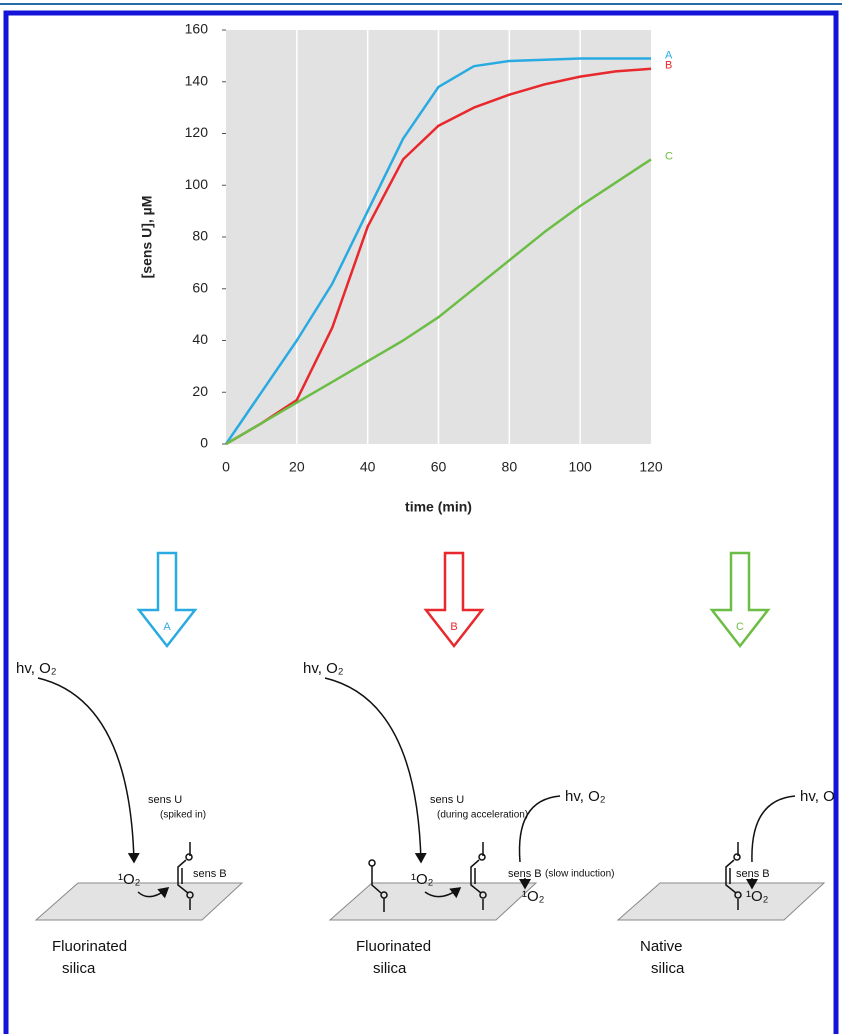 This screenshot has width=842, height=1034. Describe the element at coordinates (661, 946) in the screenshot. I see `surface-label: Native` at that location.